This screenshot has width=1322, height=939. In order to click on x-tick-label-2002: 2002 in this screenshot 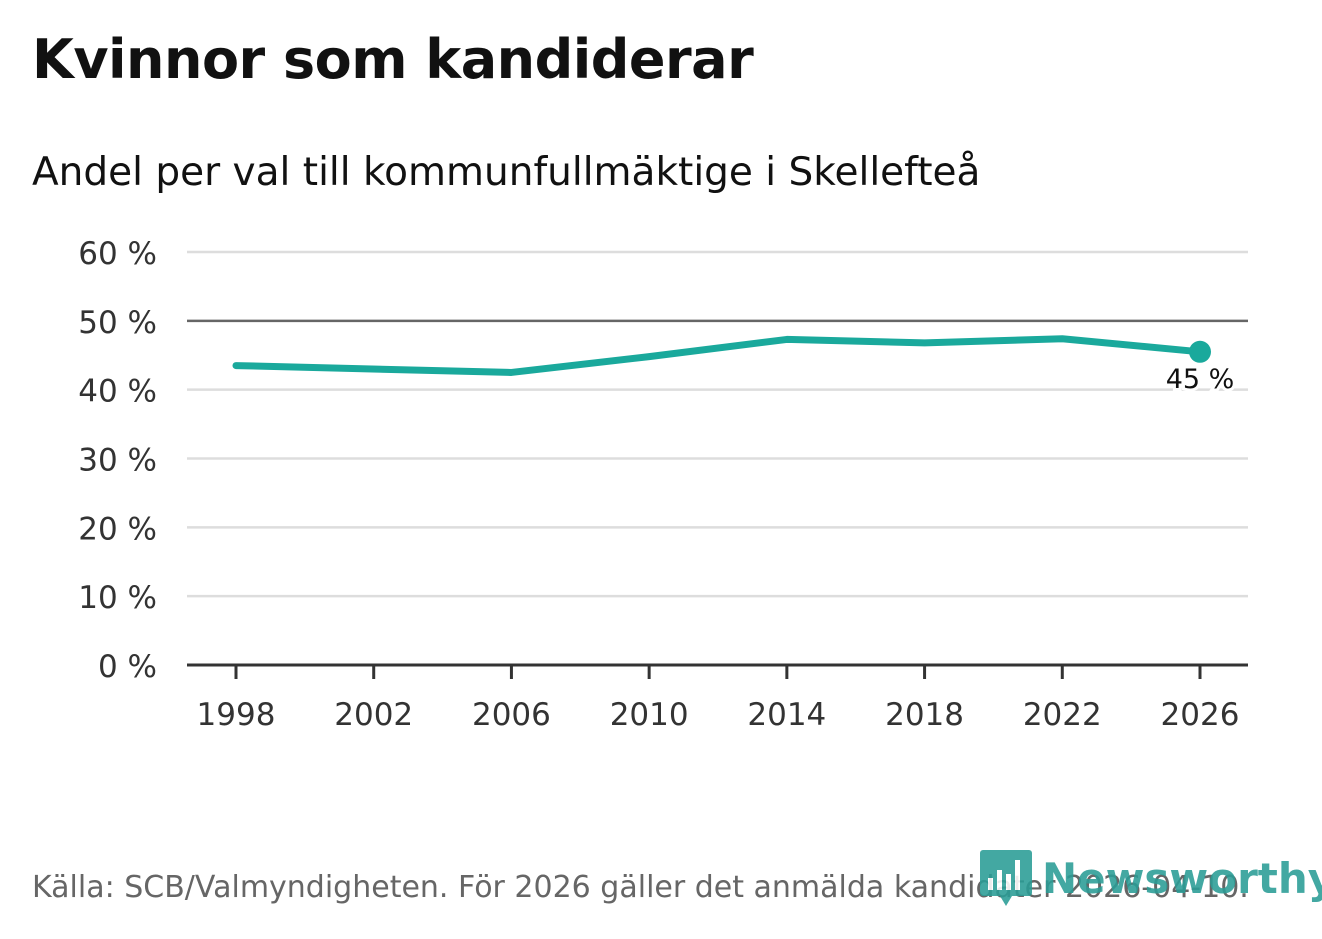, I will do `click(373, 715)`.